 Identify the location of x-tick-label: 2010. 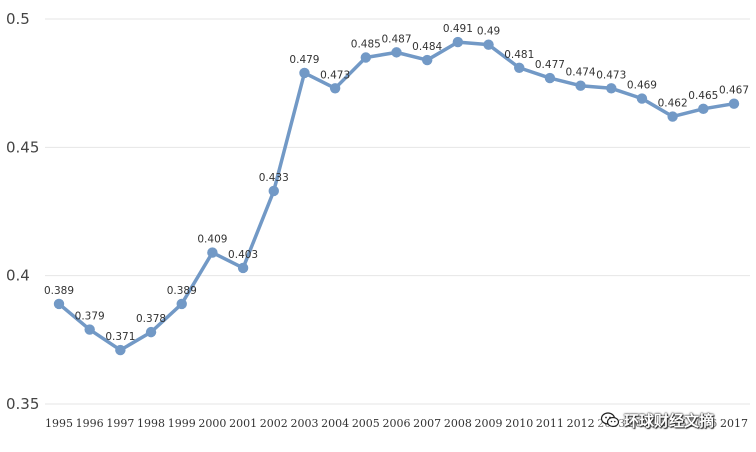
(519, 423).